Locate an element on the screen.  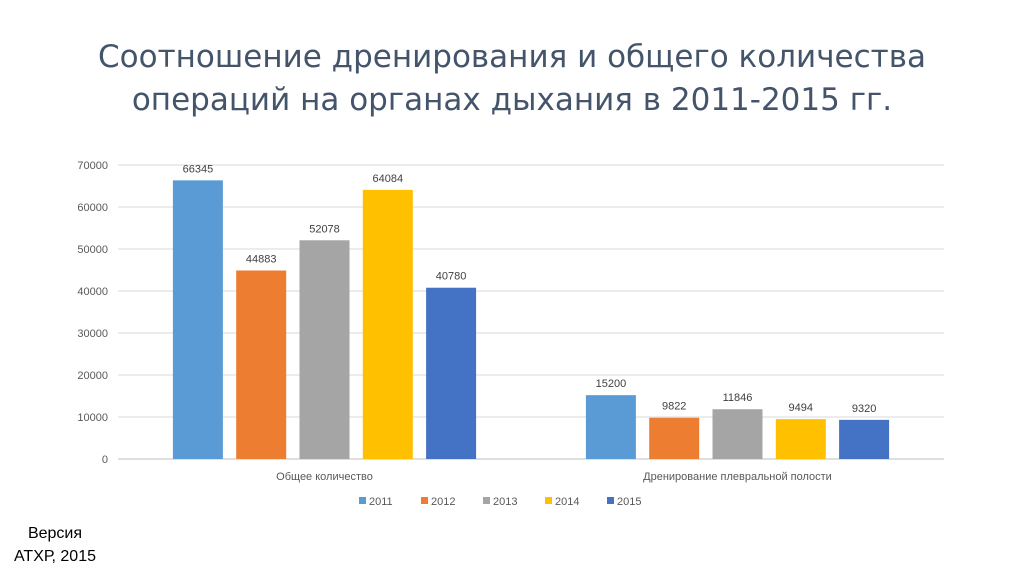
legend-label-2011: 2011 is located at coordinates (381, 502).